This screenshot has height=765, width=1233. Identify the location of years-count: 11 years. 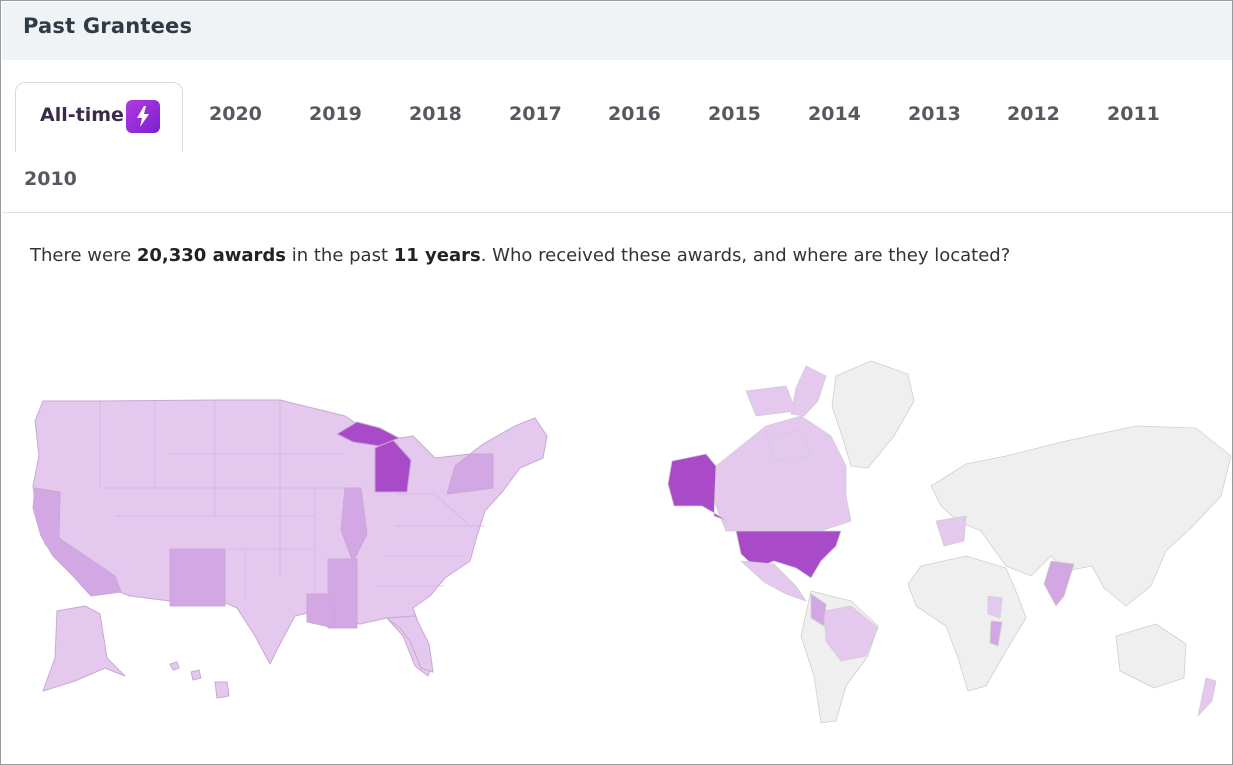
(437, 255).